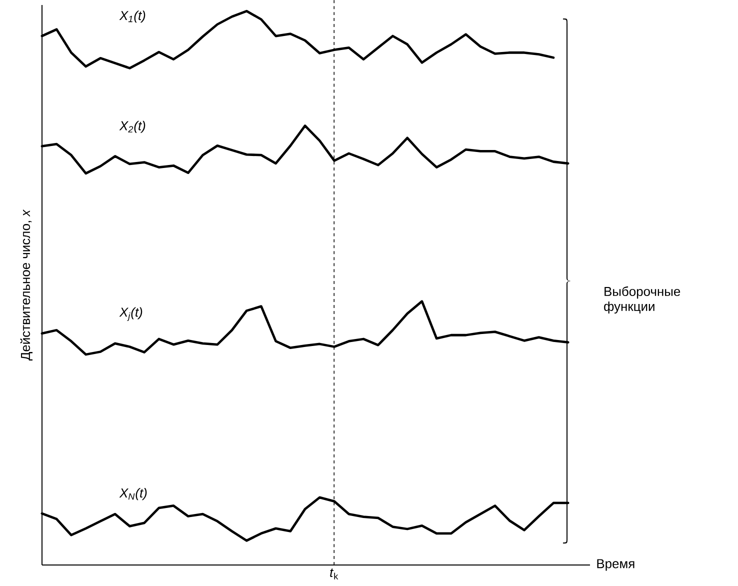 This screenshot has width=738, height=586. Describe the element at coordinates (133, 494) in the screenshot. I see `series-label: X$_{N}$(t)` at that location.